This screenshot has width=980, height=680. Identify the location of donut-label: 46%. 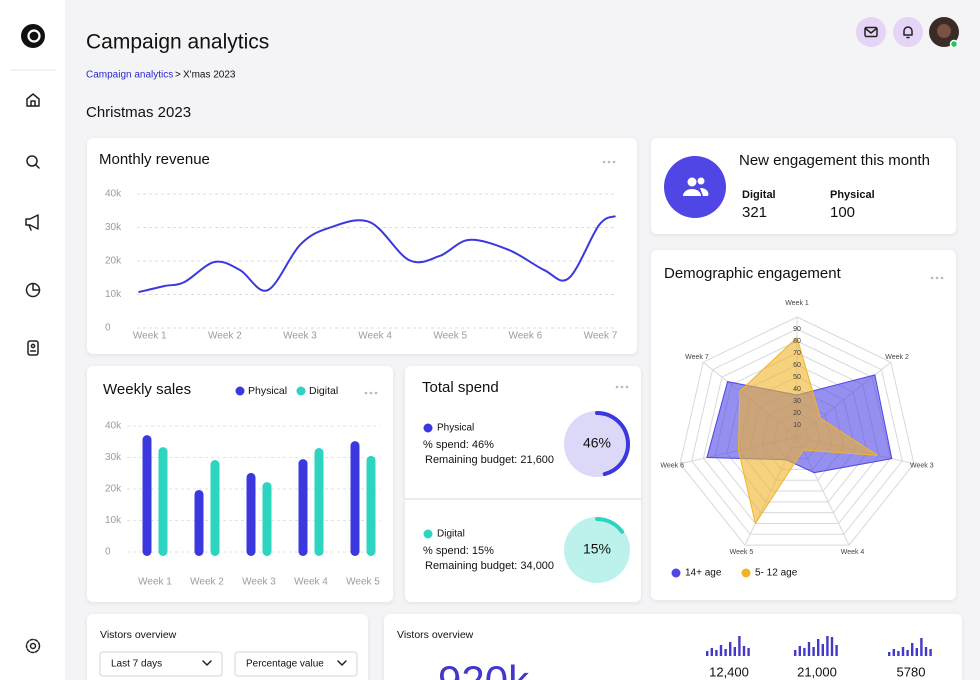
(597, 443).